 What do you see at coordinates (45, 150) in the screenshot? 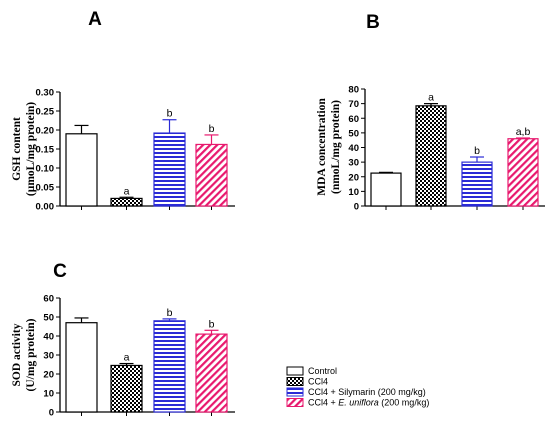
I see `y-tick-label: 0.15` at bounding box center [45, 150].